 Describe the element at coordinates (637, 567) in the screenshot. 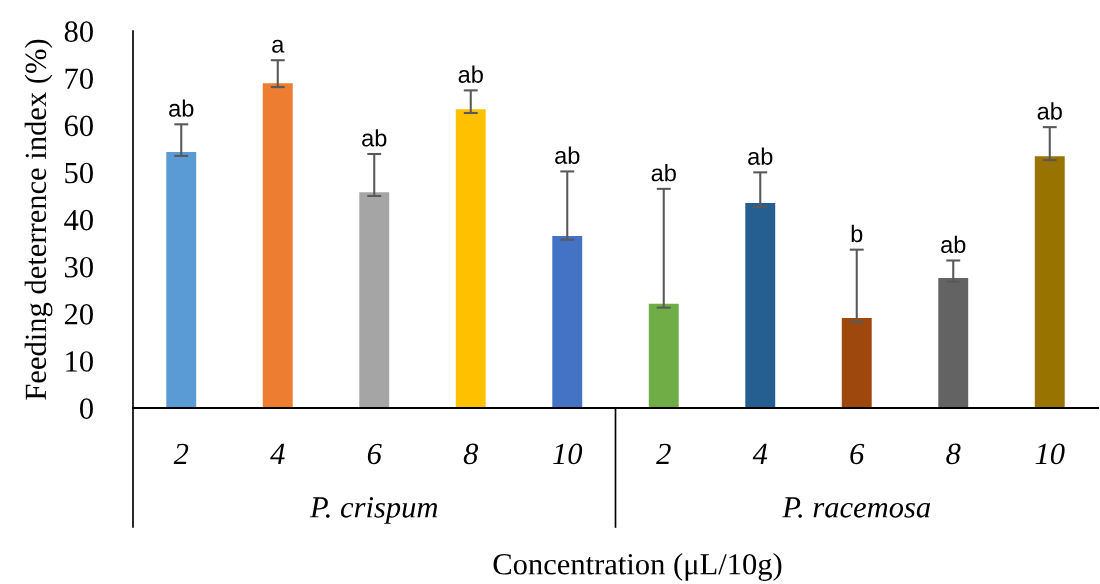

I see `x-axis-title: Concentration (μL/10g)` at that location.